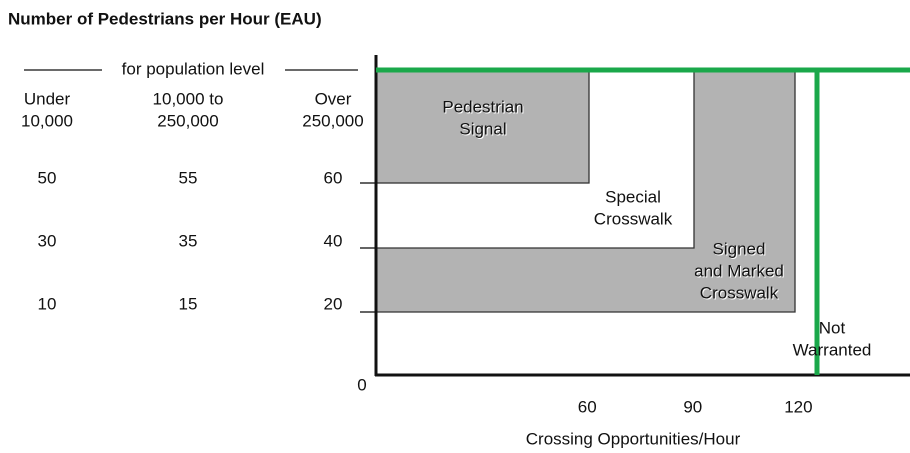 This screenshot has height=453, width=910. What do you see at coordinates (47, 120) in the screenshot?
I see `column-heading: 10,000` at bounding box center [47, 120].